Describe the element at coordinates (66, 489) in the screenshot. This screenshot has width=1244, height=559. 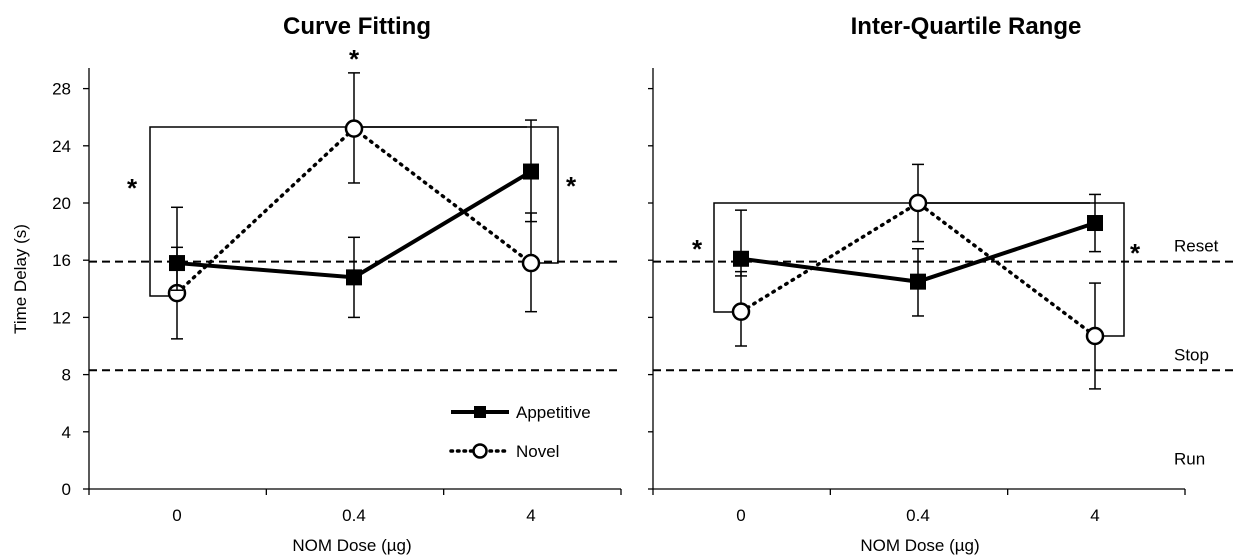
I see `y-tick-label: 0` at that location.